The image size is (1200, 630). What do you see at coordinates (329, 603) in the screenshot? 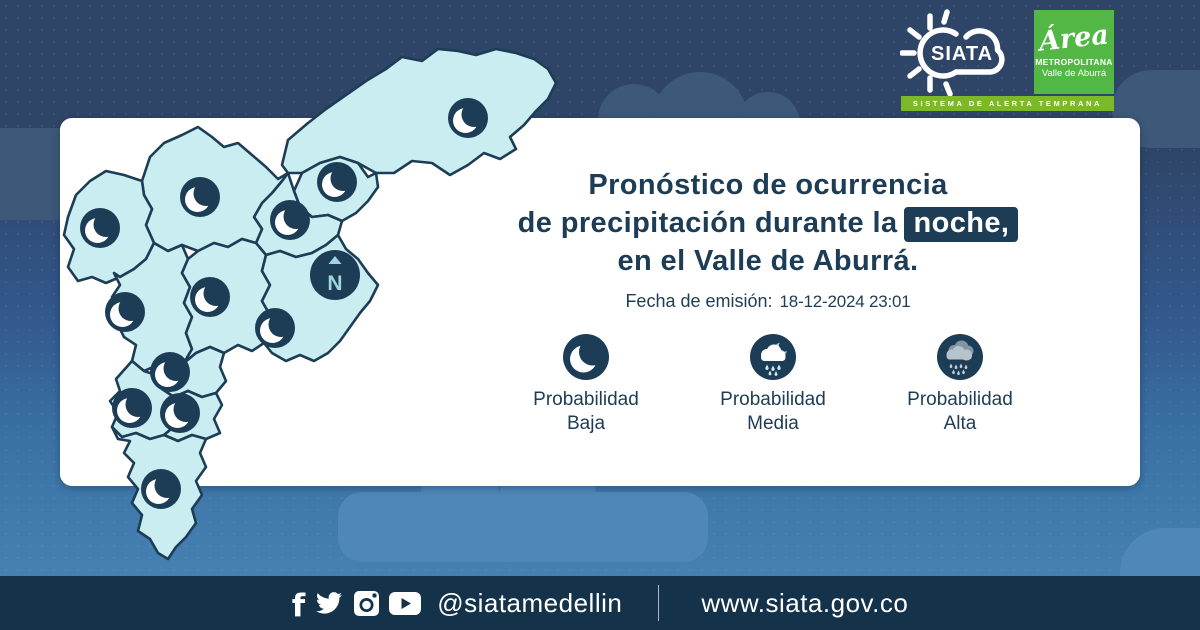
I see `twitter-icon` at bounding box center [329, 603].